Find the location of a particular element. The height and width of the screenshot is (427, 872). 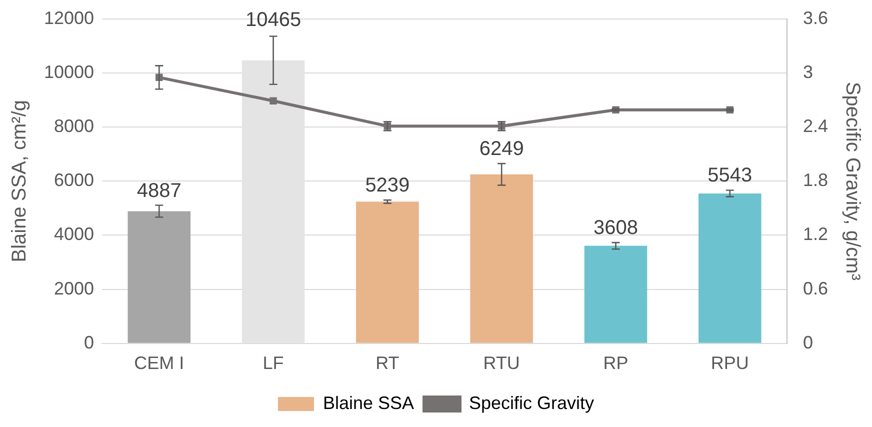

x-tick-label: RP is located at coordinates (615, 363).